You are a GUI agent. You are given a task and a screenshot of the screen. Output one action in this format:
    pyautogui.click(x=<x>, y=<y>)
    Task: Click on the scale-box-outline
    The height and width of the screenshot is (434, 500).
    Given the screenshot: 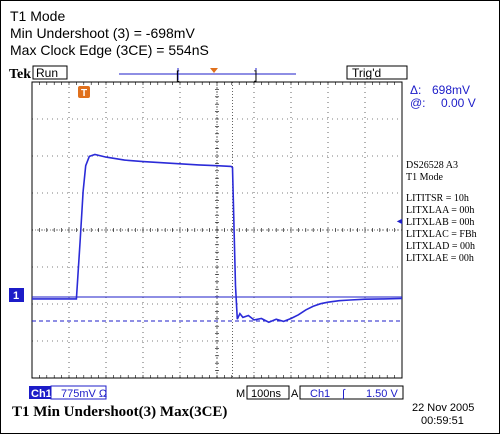 What is the action you would take?
    pyautogui.click(x=78, y=392)
    